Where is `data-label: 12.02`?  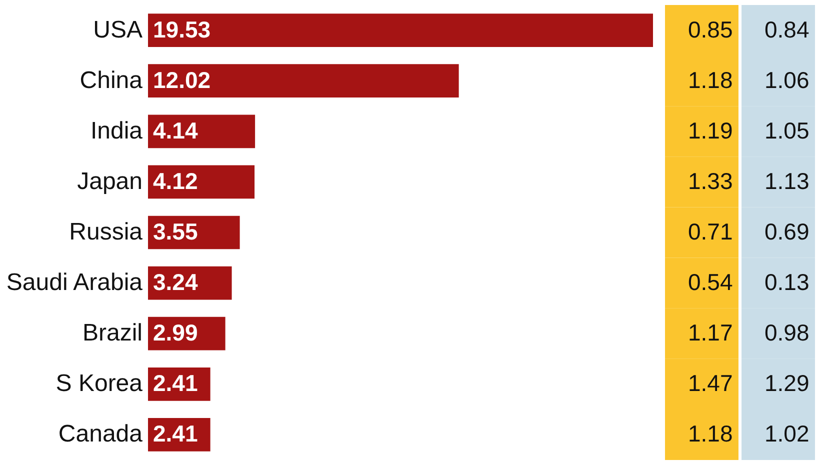
data-label: 12.02 is located at coordinates (182, 79).